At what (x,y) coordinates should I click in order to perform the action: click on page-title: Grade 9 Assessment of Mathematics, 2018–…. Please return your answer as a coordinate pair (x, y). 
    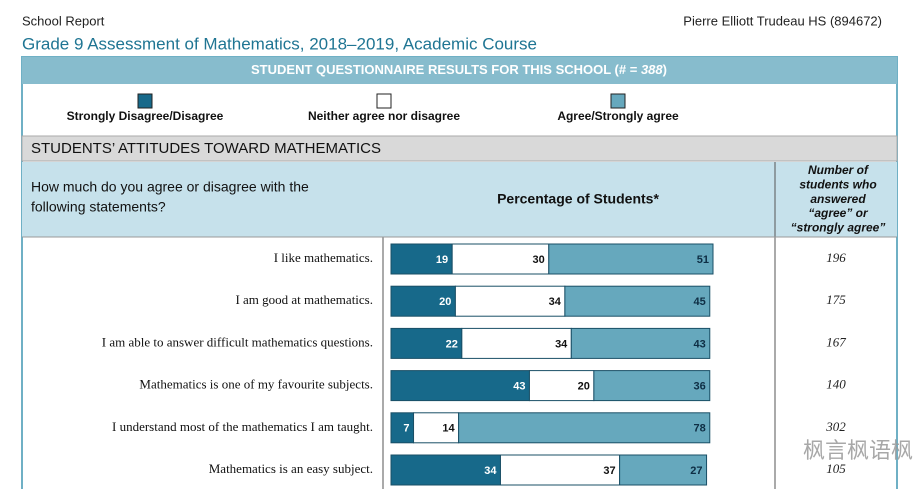
    Looking at the image, I should click on (279, 43).